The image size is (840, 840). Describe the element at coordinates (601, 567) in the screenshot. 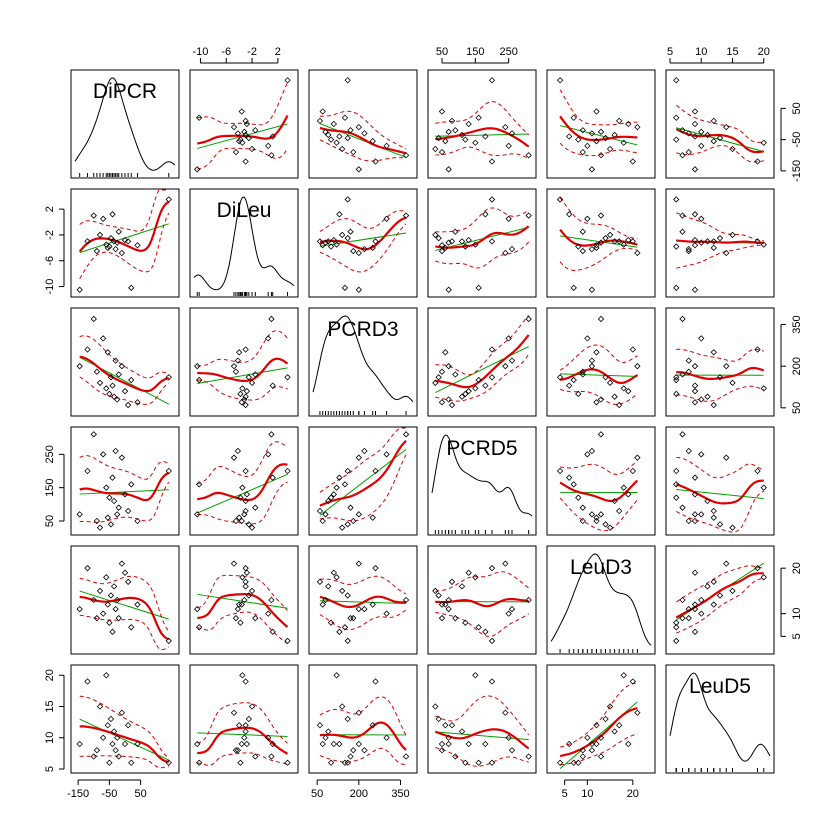

I see `variable-label-LeuD3: LeuD3` at that location.